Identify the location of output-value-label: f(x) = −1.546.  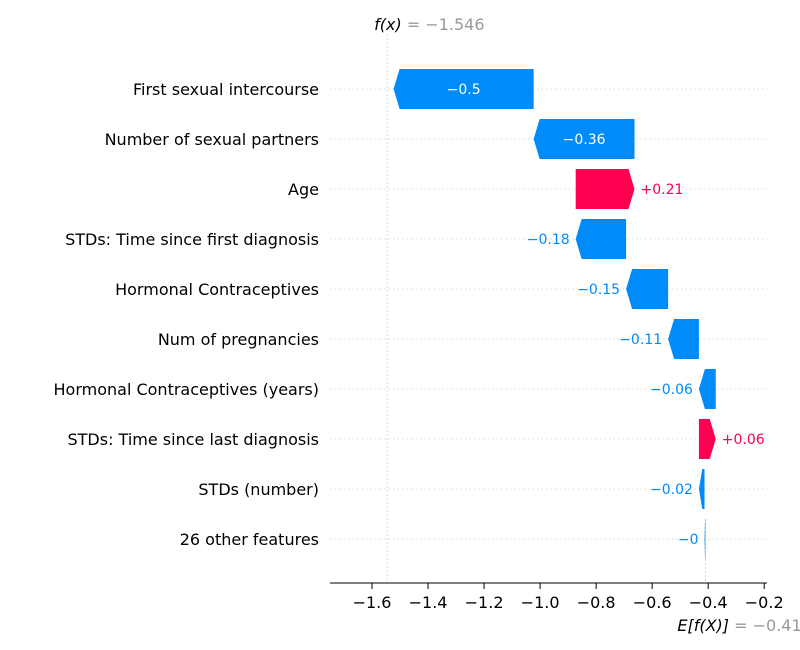
(429, 24).